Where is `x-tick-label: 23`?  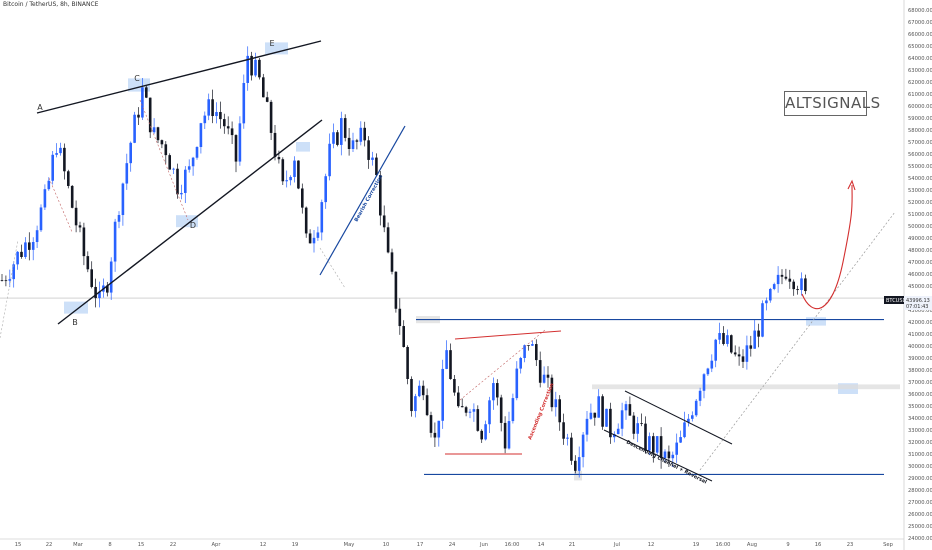 x-tick-label: 23 is located at coordinates (850, 545).